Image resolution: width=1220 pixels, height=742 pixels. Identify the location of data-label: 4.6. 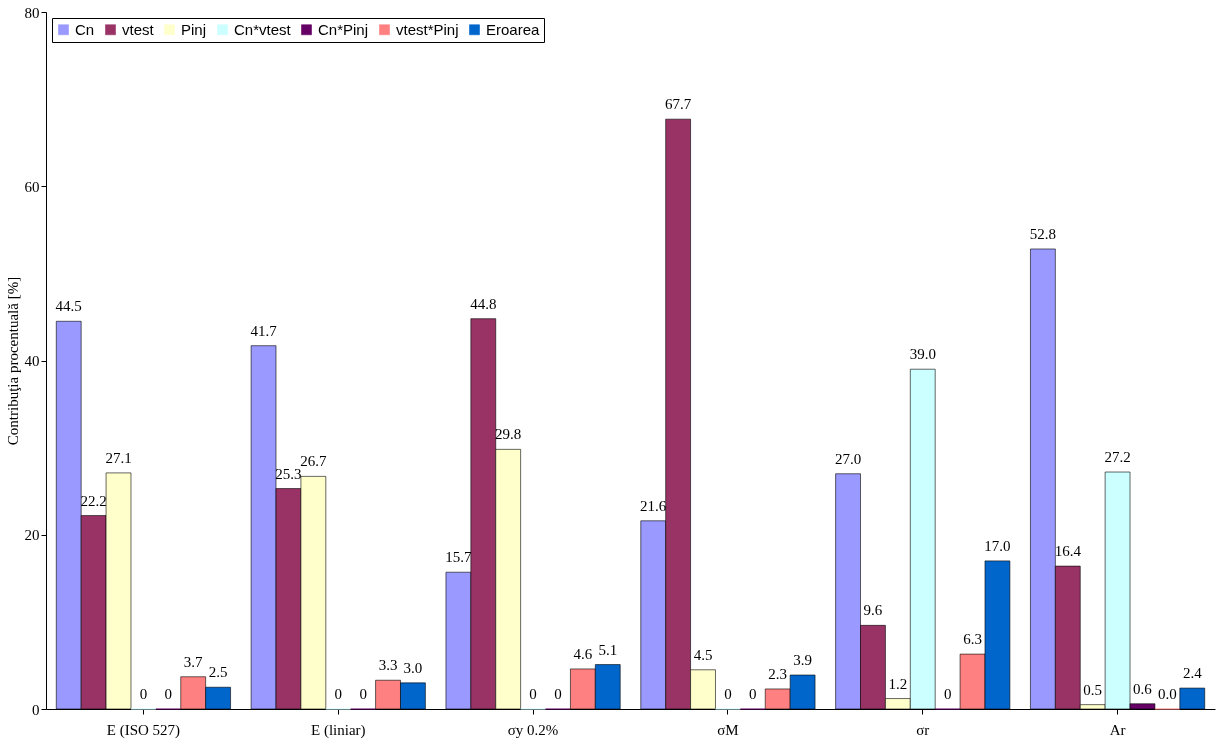
(583, 653).